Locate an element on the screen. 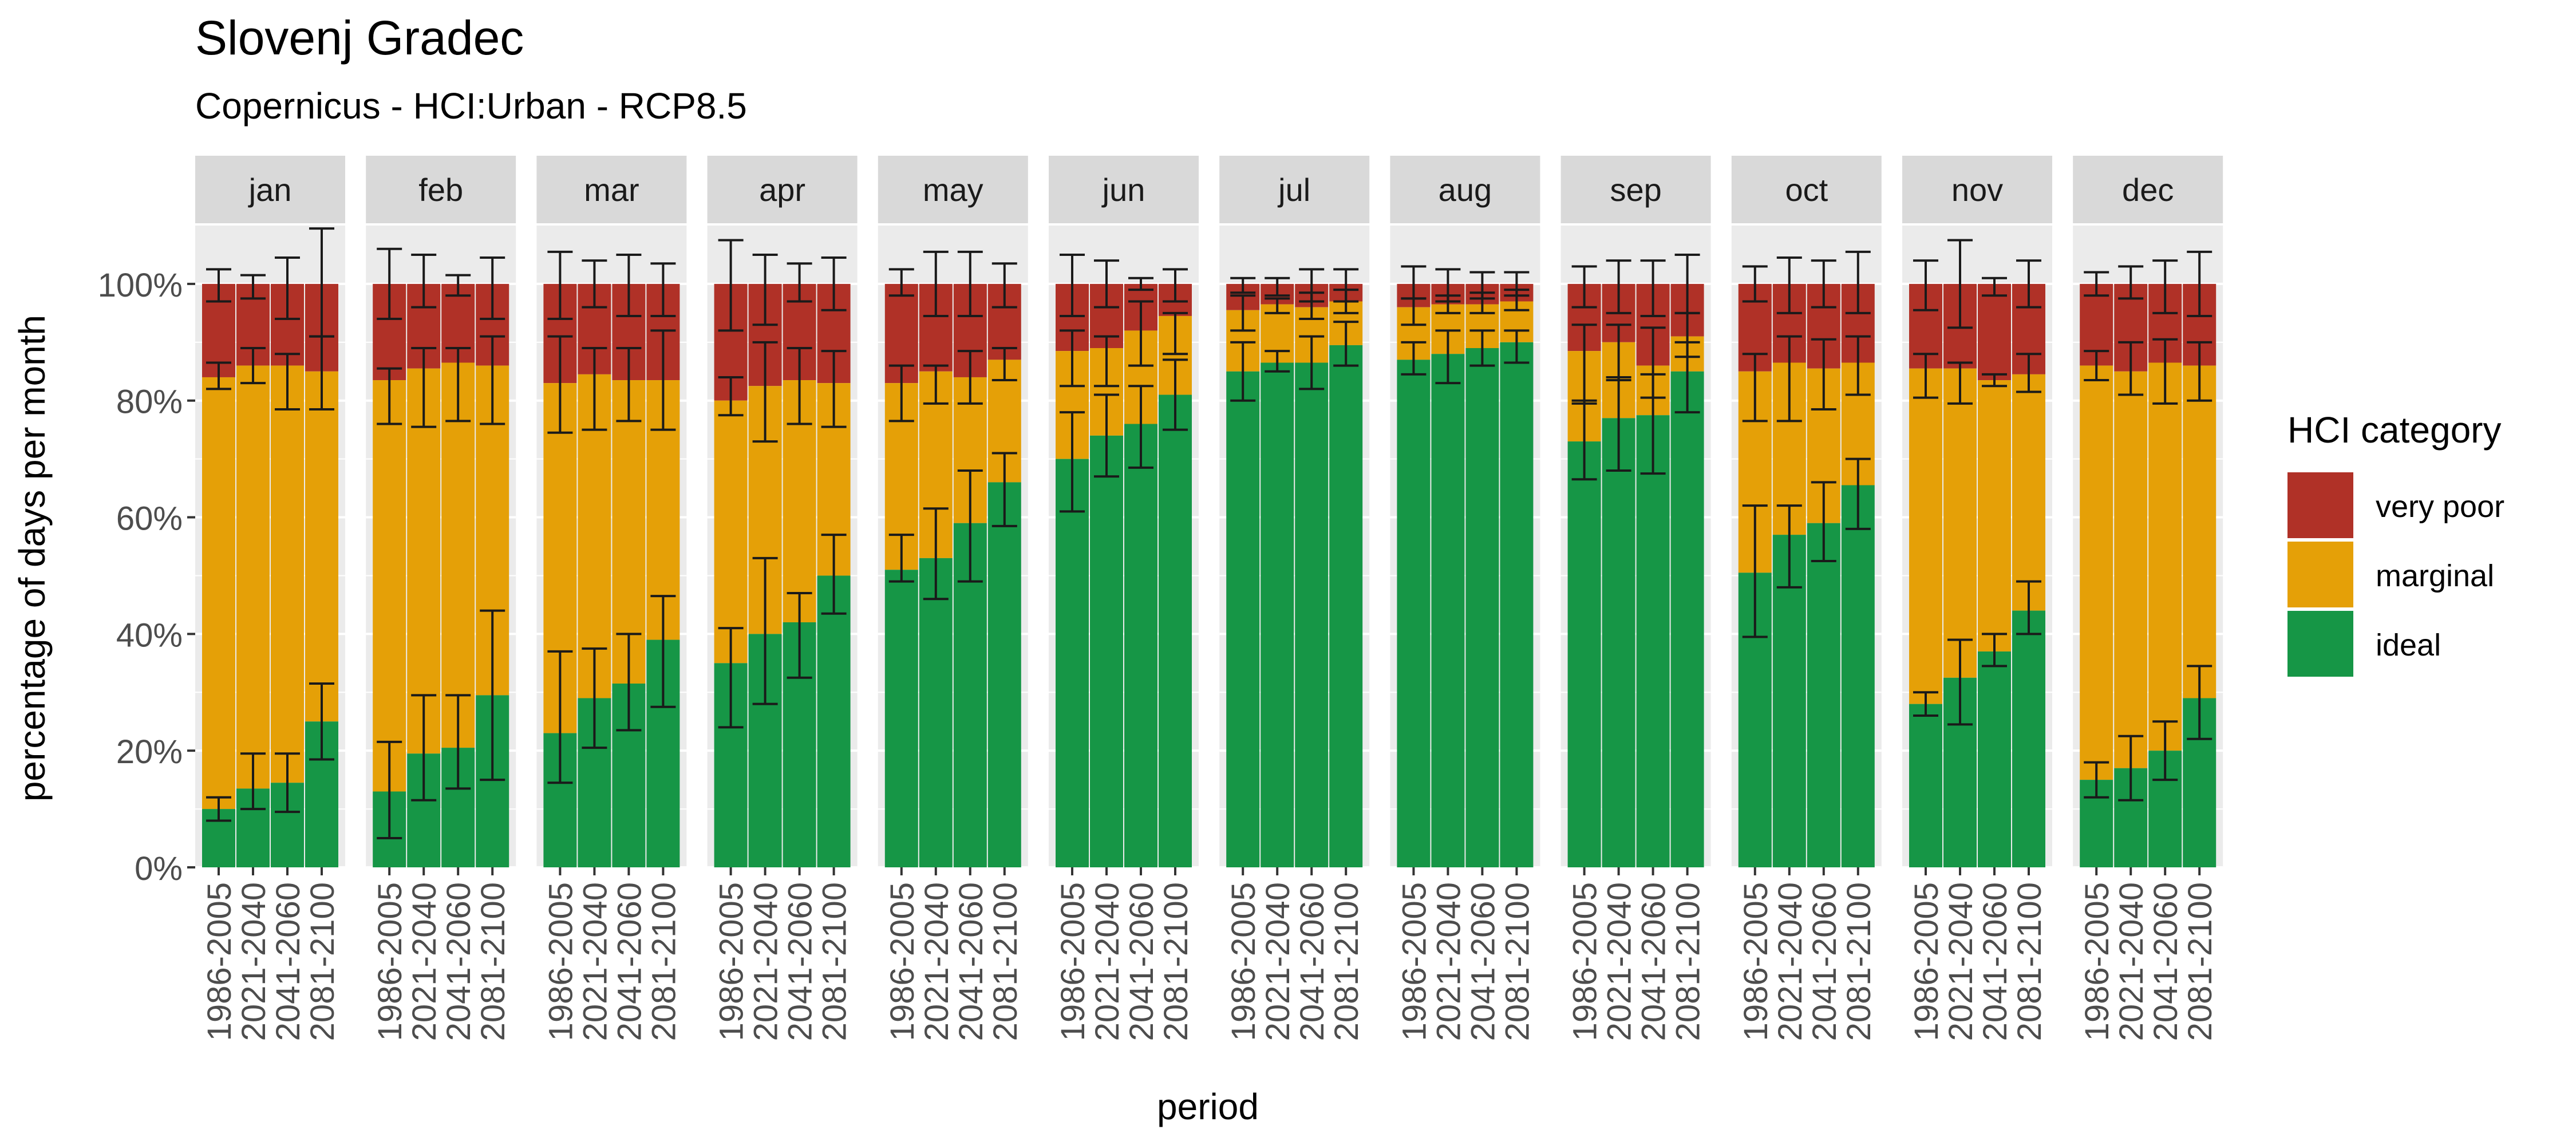 This screenshot has height=1145, width=2576. facet-strip-label: oct is located at coordinates (1806, 190).